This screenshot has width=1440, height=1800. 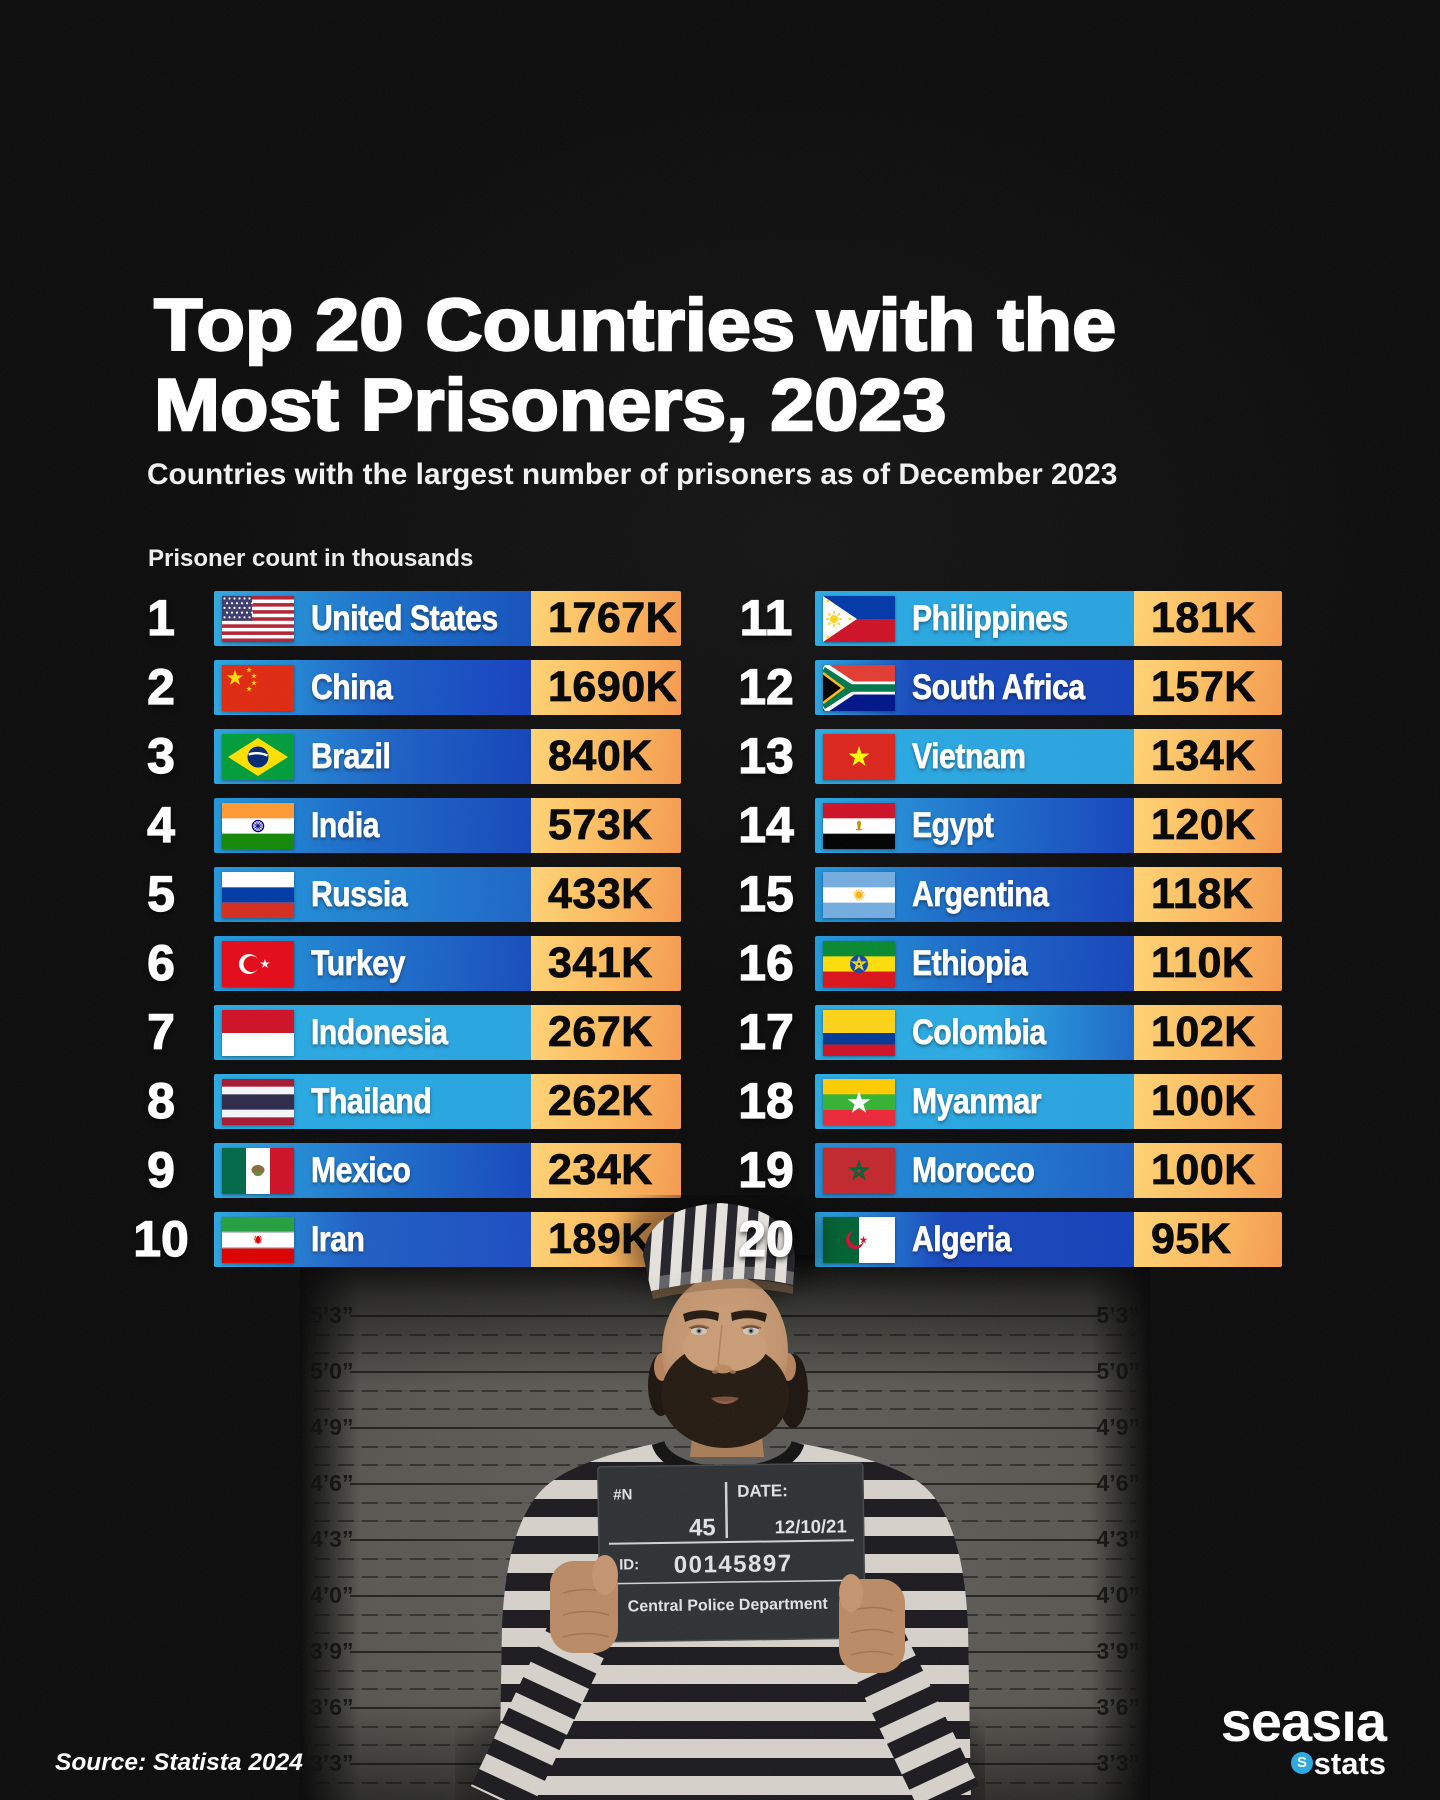 What do you see at coordinates (702, 1527) in the screenshot?
I see `svg-text: 45` at bounding box center [702, 1527].